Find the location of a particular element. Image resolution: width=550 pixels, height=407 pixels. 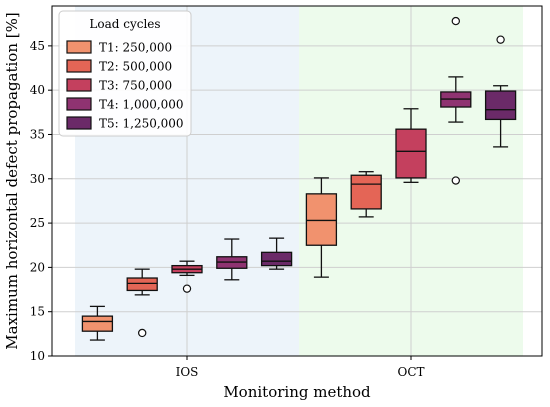

legend-label-3: T3: 750,000 is located at coordinates (135, 86).